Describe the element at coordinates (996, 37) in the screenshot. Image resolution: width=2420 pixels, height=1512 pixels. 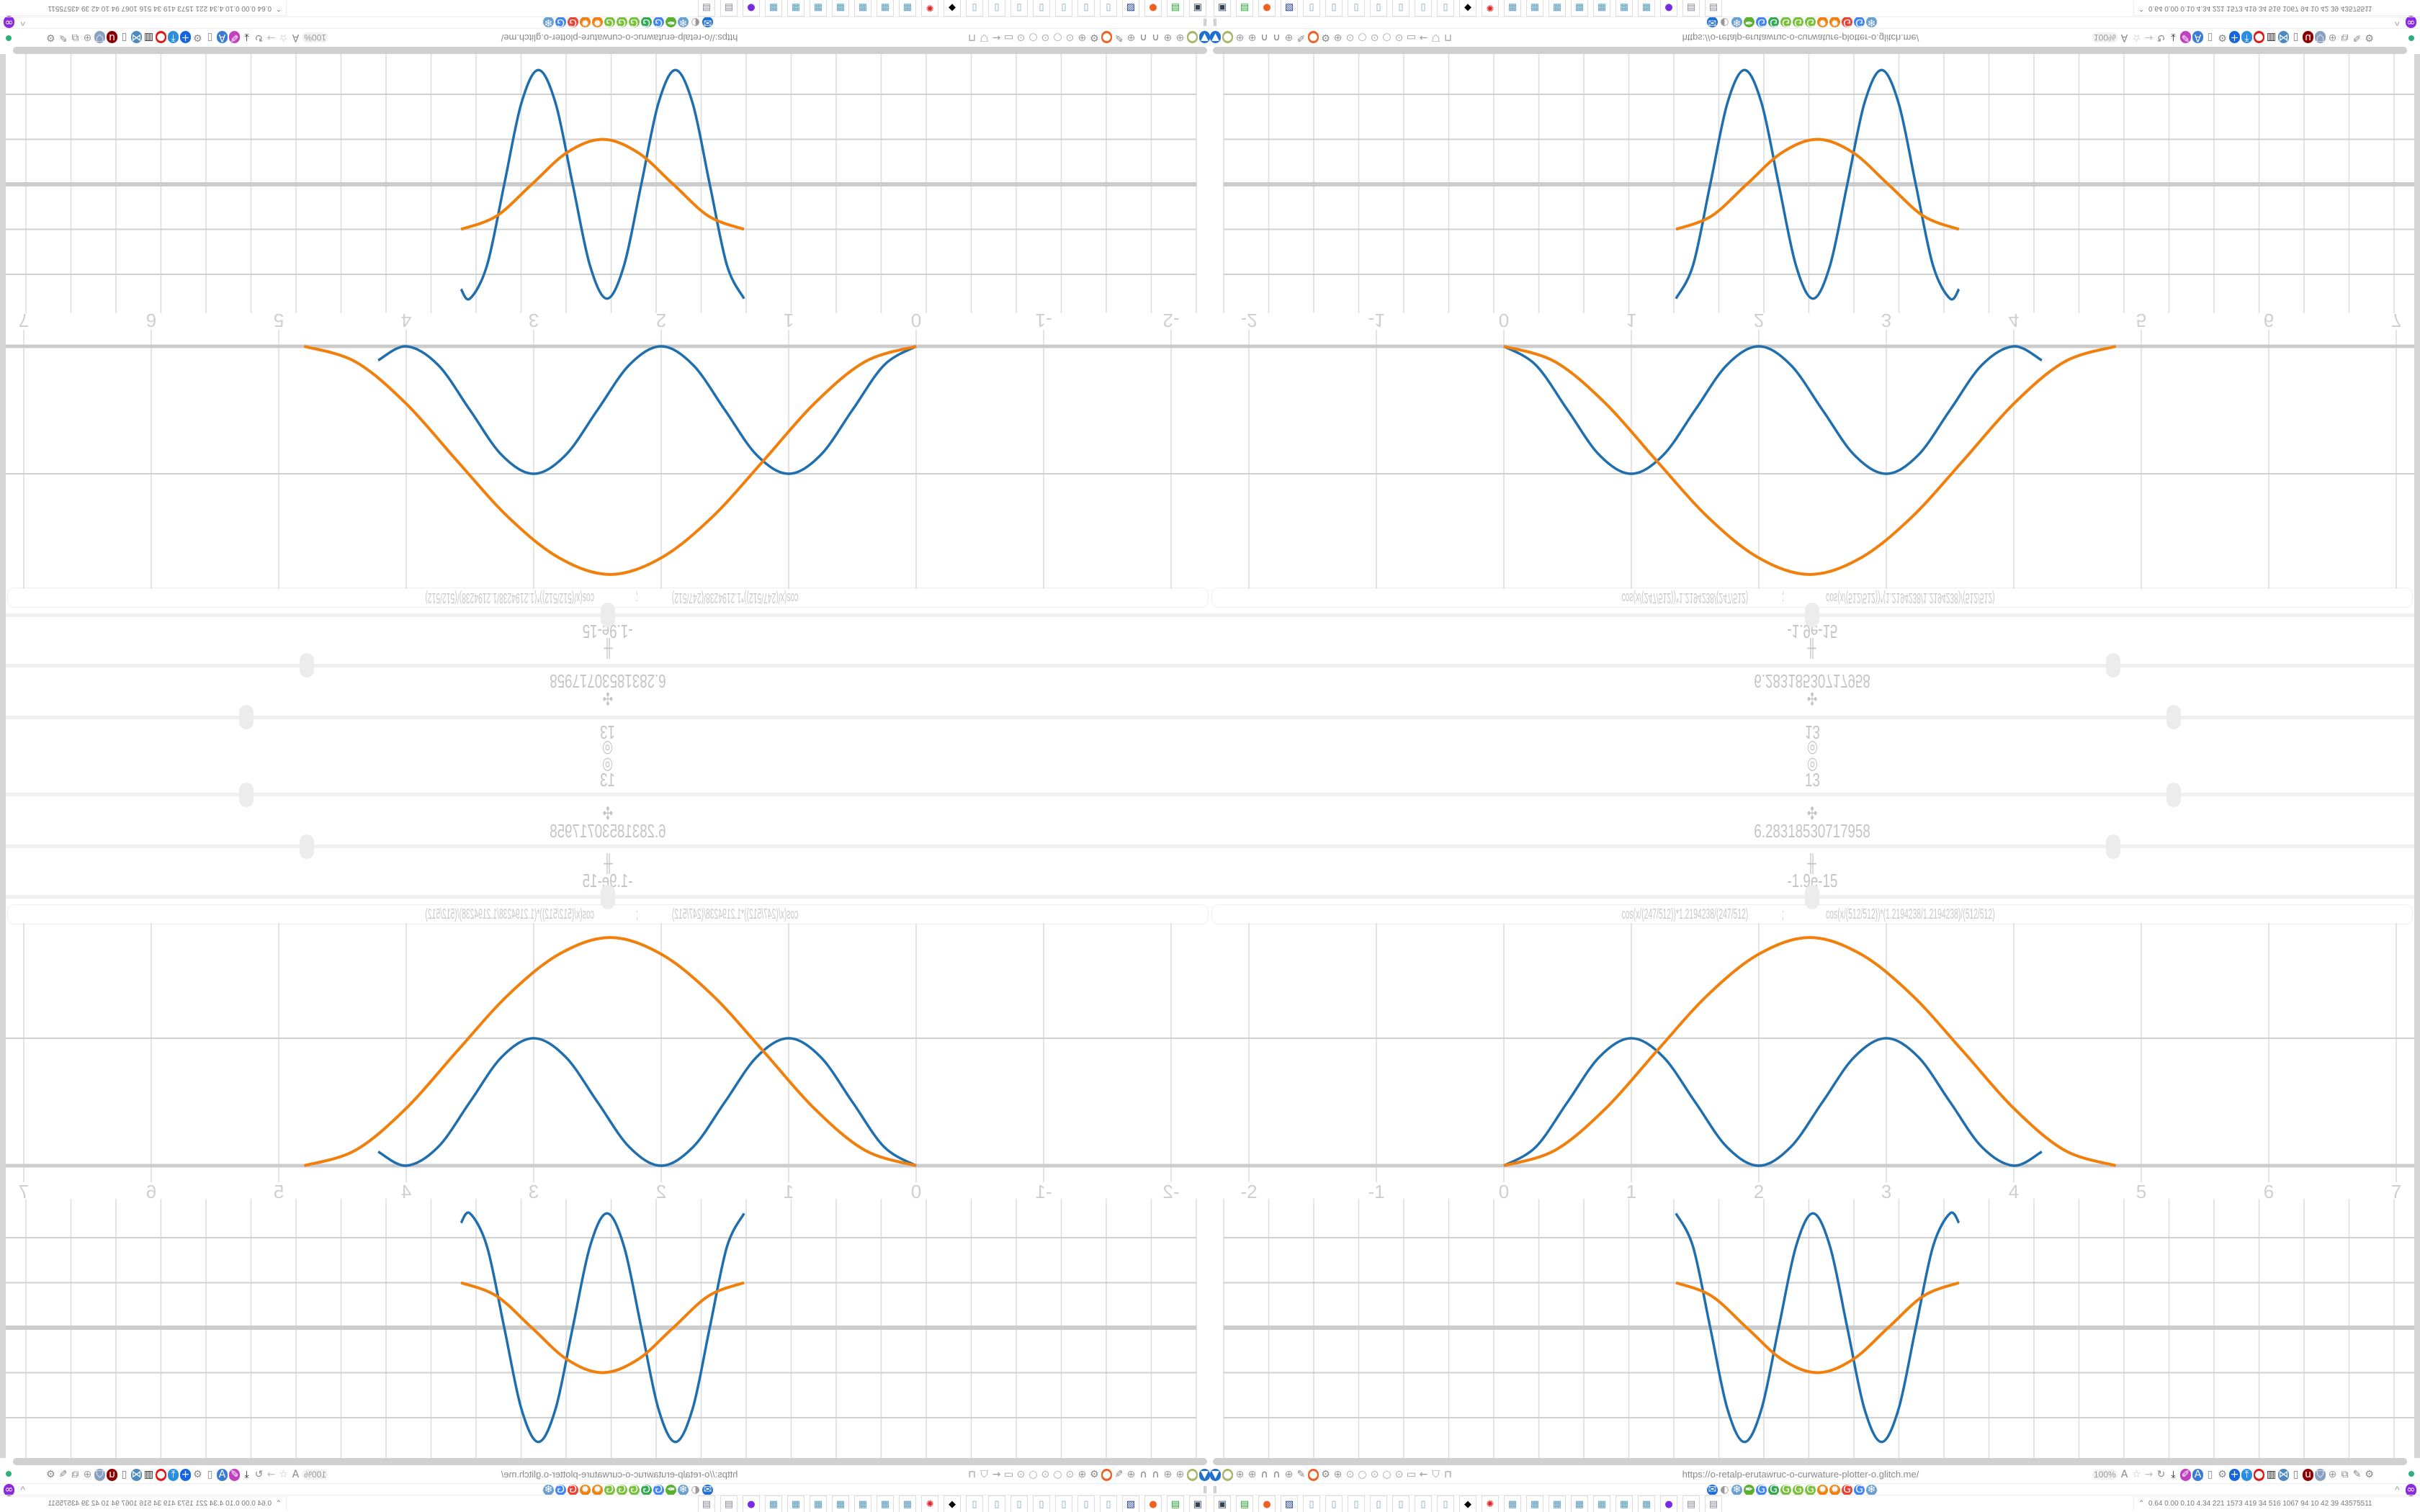
I see `back-arrow-icon: ←` at that location.